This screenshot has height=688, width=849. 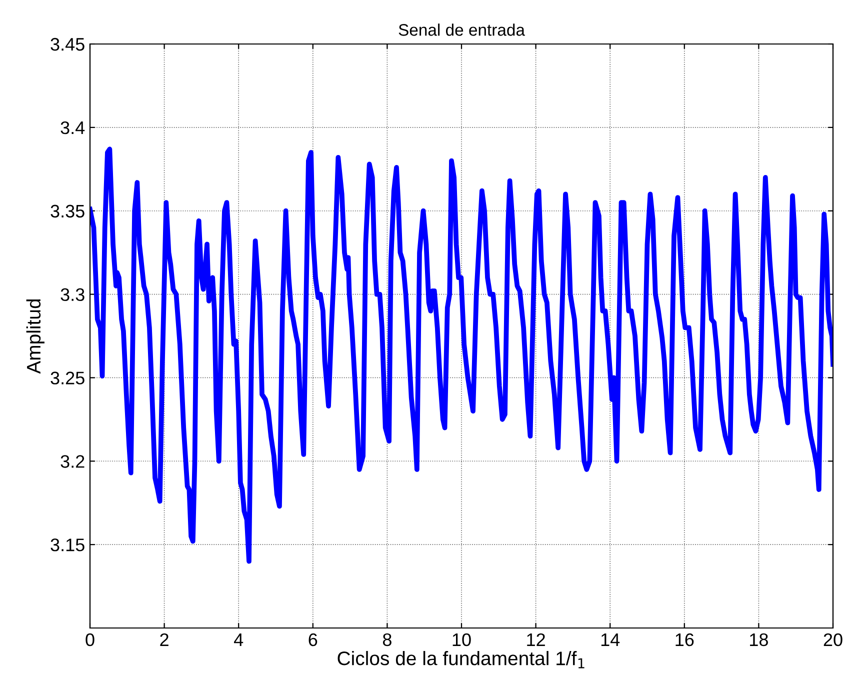 What do you see at coordinates (461, 659) in the screenshot?
I see `x-axis-title: Ciclos de la fundamental 1/f$_{1}$` at bounding box center [461, 659].